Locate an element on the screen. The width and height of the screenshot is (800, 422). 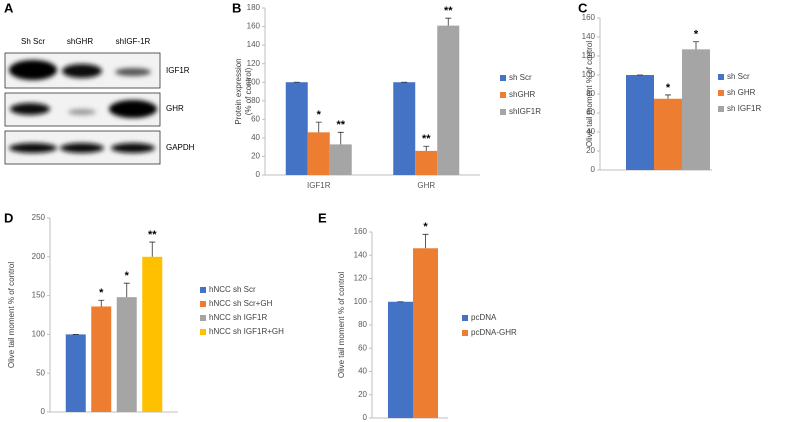
blot-panel: A Sh Scr shGHR shIGF-1R IGF1R GHR GAPDH is located at coordinates (99, 82).